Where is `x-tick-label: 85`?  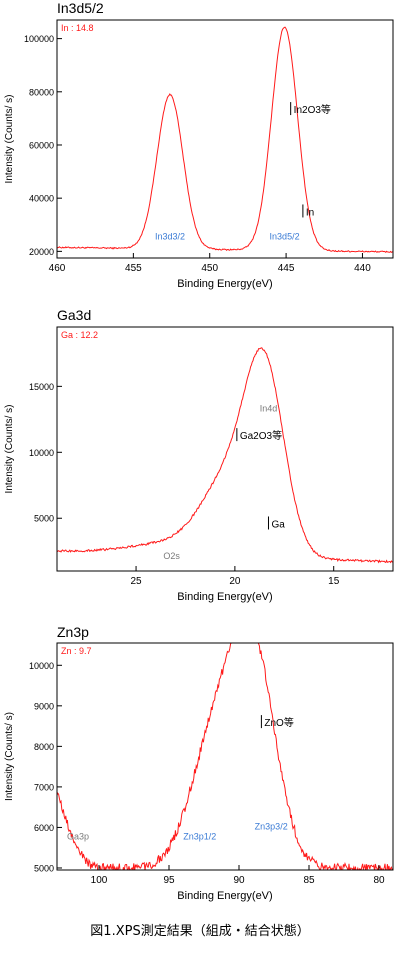
x-tick-label: 85 is located at coordinates (309, 880).